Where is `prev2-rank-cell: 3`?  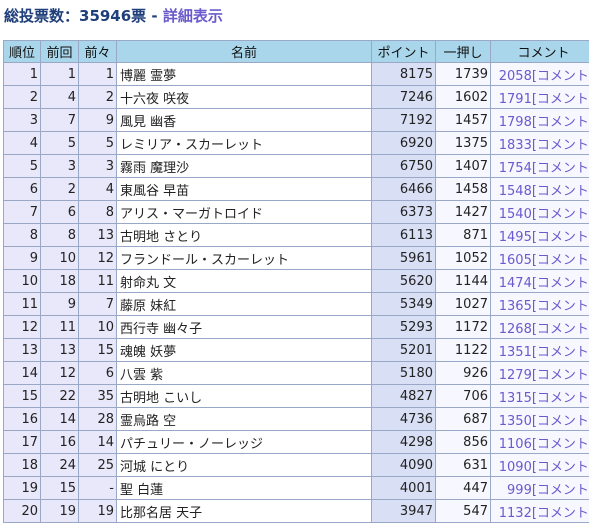 prev2-rank-cell: 3 is located at coordinates (97, 166).